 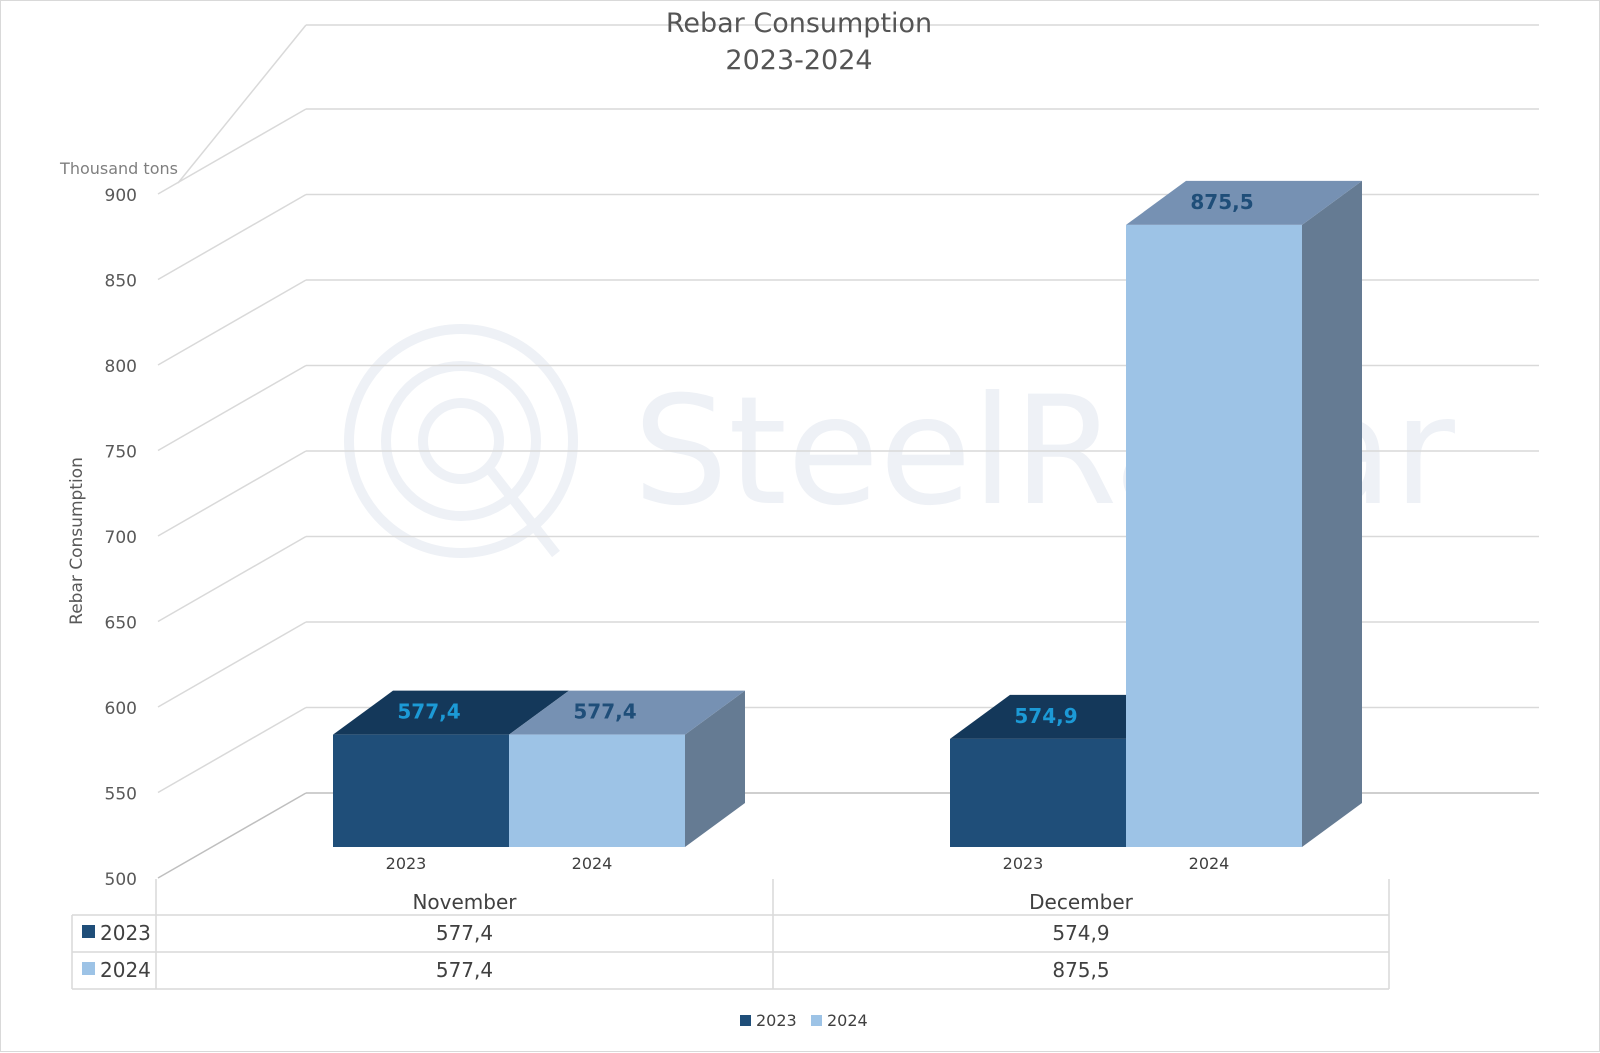 I want to click on data-label-november-2024: 577,4, so click(x=604, y=712).